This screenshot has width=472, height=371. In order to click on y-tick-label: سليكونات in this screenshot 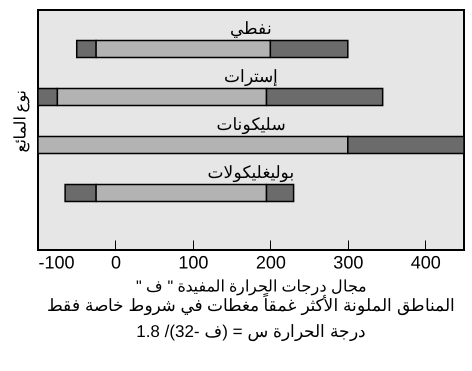, I will do `click(251, 125)`.